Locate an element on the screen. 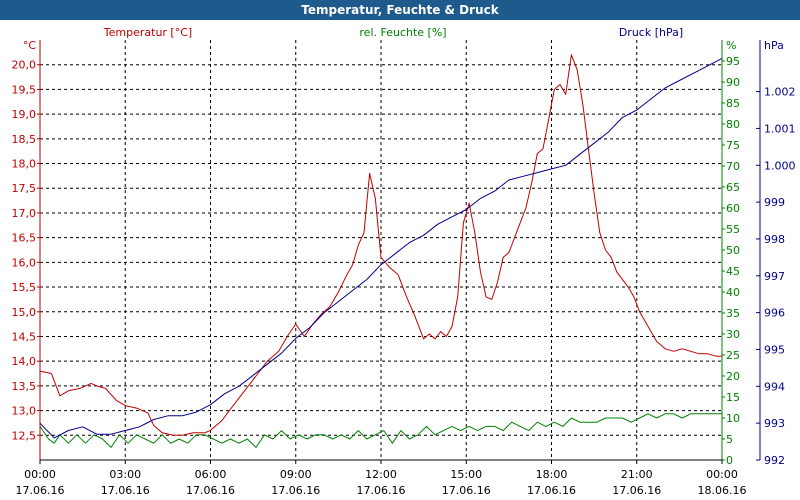  temperature-tick-label: 19,0 is located at coordinates (24, 114).